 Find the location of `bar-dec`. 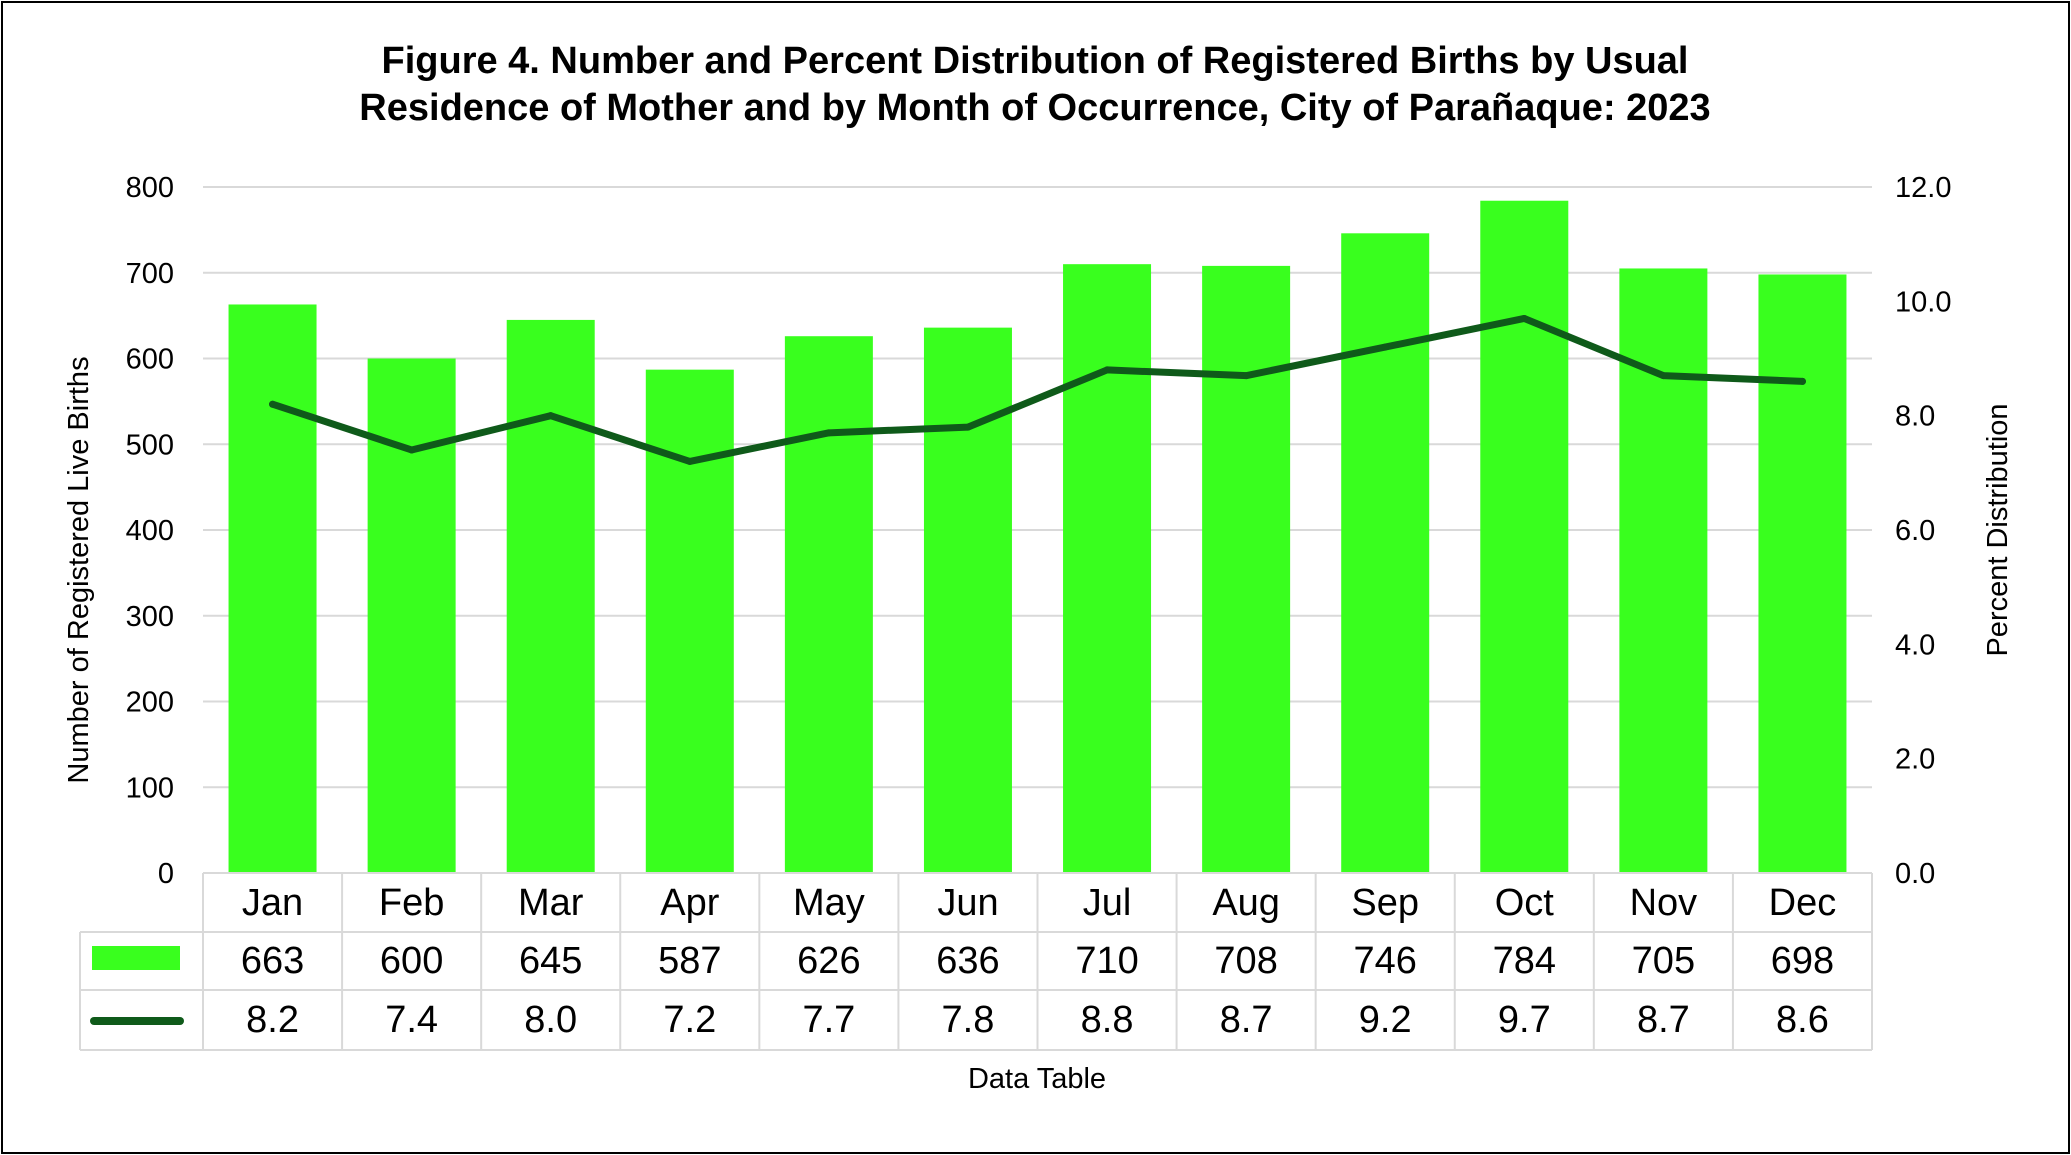

bar-dec is located at coordinates (1802, 574).